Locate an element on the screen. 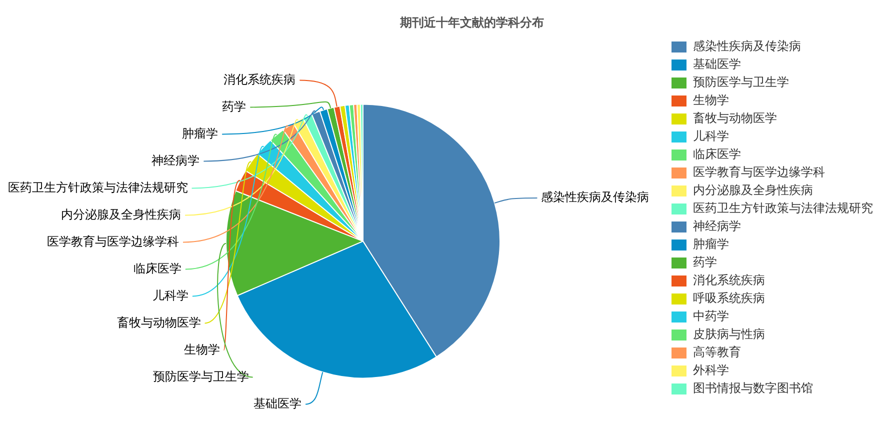 The width and height of the screenshot is (893, 438). legend-label: 医药卫生方针政策与法律法规研究 is located at coordinates (783, 208).